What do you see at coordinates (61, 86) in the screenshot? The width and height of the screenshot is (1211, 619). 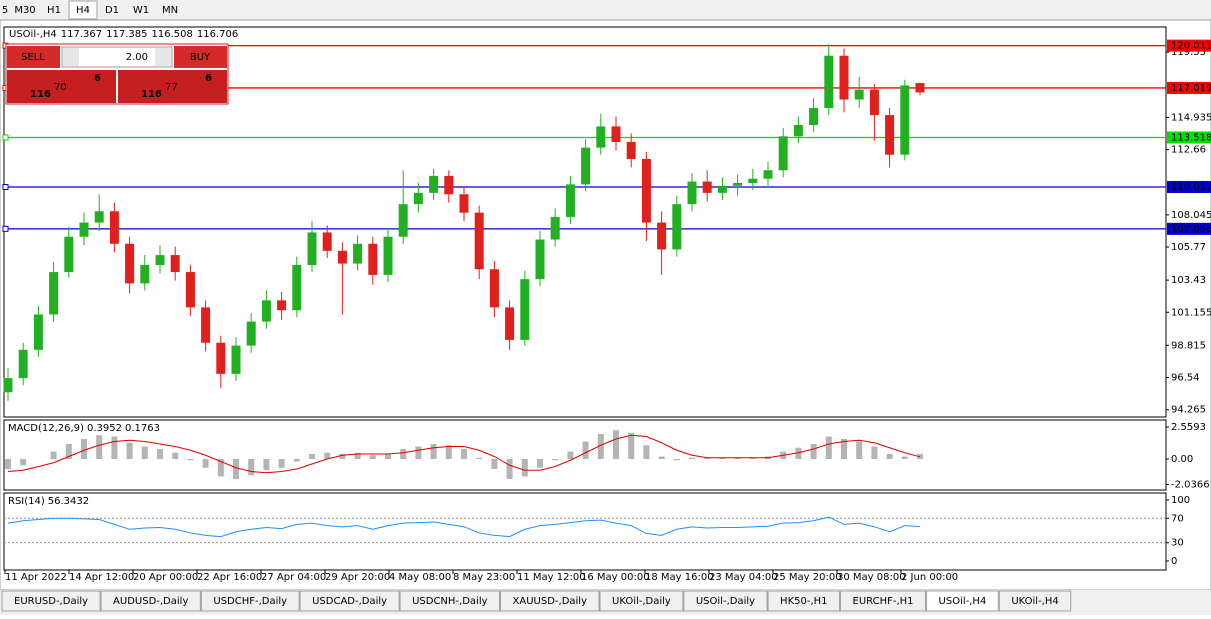 I see `sell-price-box` at bounding box center [61, 86].